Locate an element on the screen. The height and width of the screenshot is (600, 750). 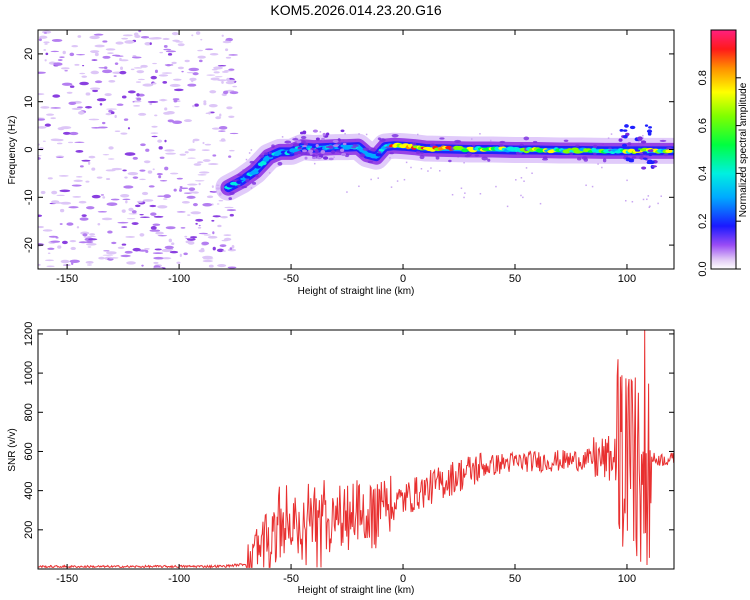
snr-y-tick-label: 400 is located at coordinates (29, 490).